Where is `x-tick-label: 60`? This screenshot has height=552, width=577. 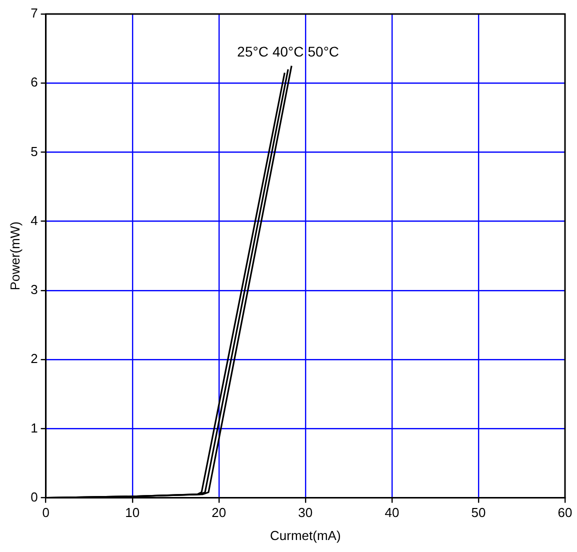 x-tick-label: 60 is located at coordinates (565, 512).